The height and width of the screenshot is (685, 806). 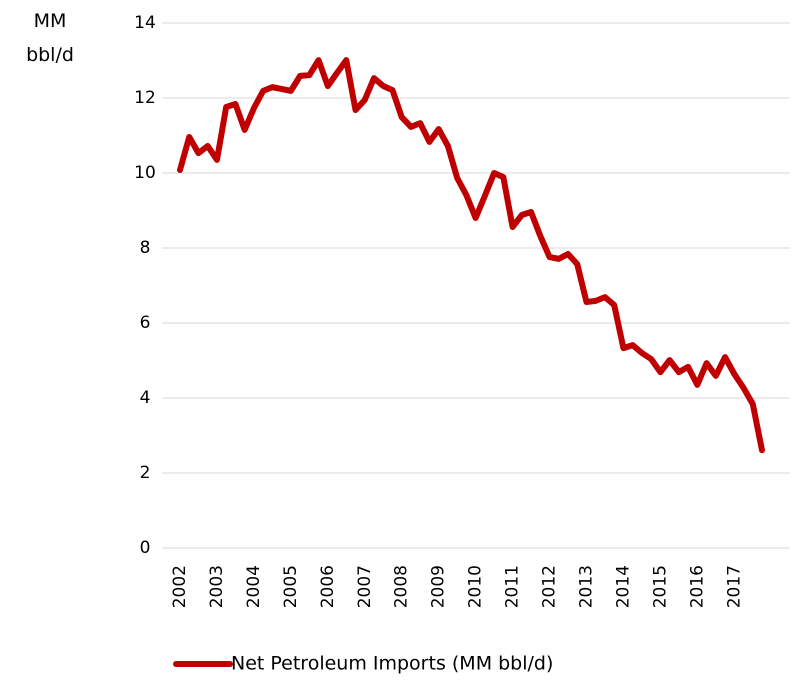 I want to click on y-tick-label: 12, so click(x=145, y=98).